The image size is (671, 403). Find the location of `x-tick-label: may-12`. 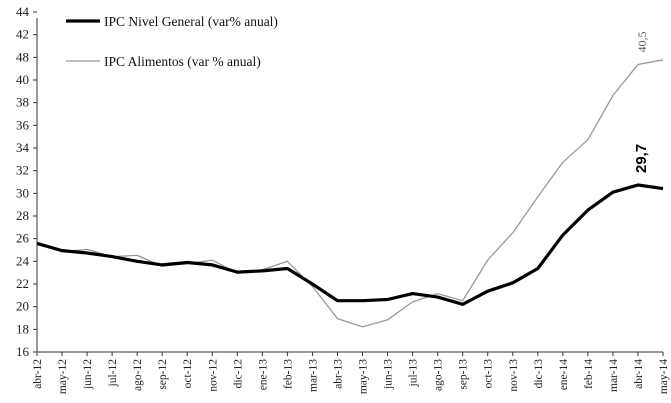

x-tick-label: may-12 is located at coordinates (63, 376).